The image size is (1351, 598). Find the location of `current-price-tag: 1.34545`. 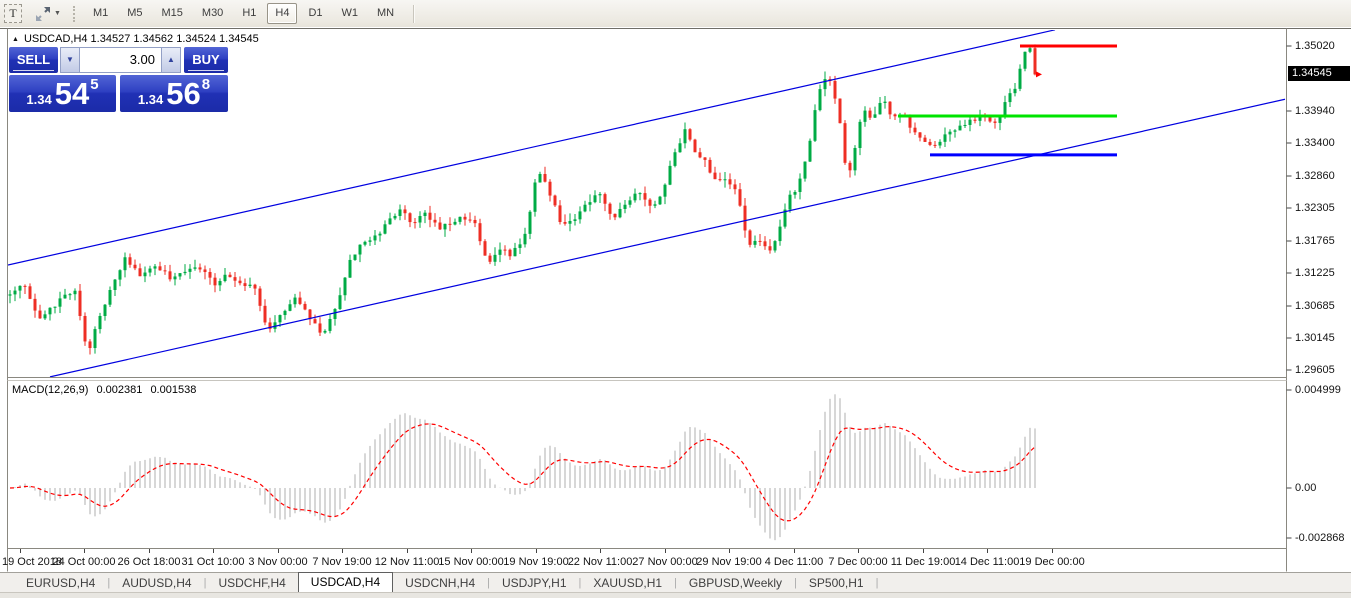

current-price-tag: 1.34545 is located at coordinates (1319, 73).